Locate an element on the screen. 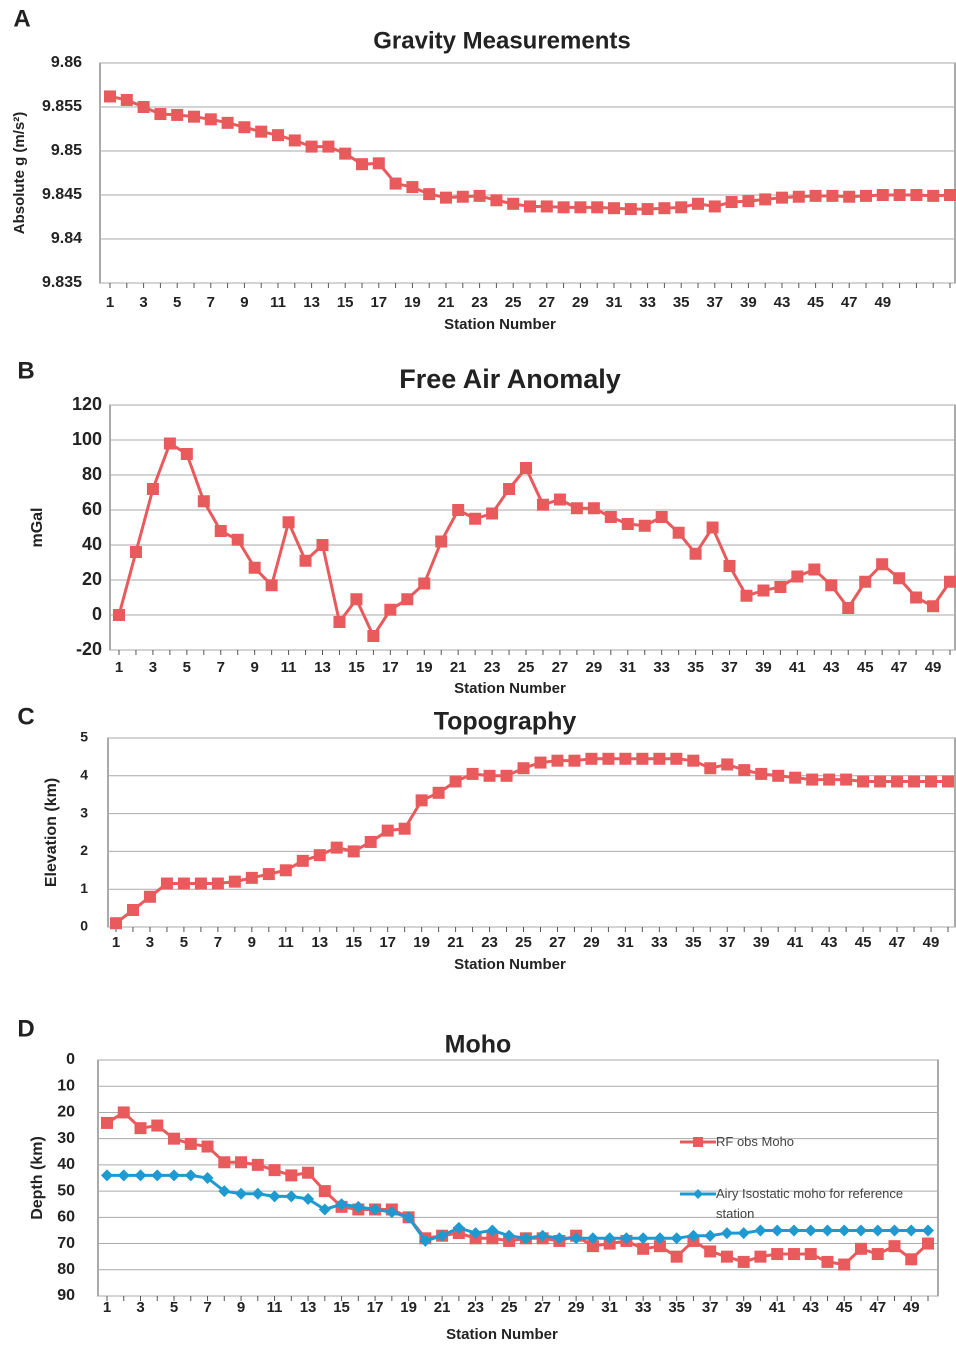 This screenshot has width=956, height=1345. x-tick-label: 11 is located at coordinates (275, 1307).